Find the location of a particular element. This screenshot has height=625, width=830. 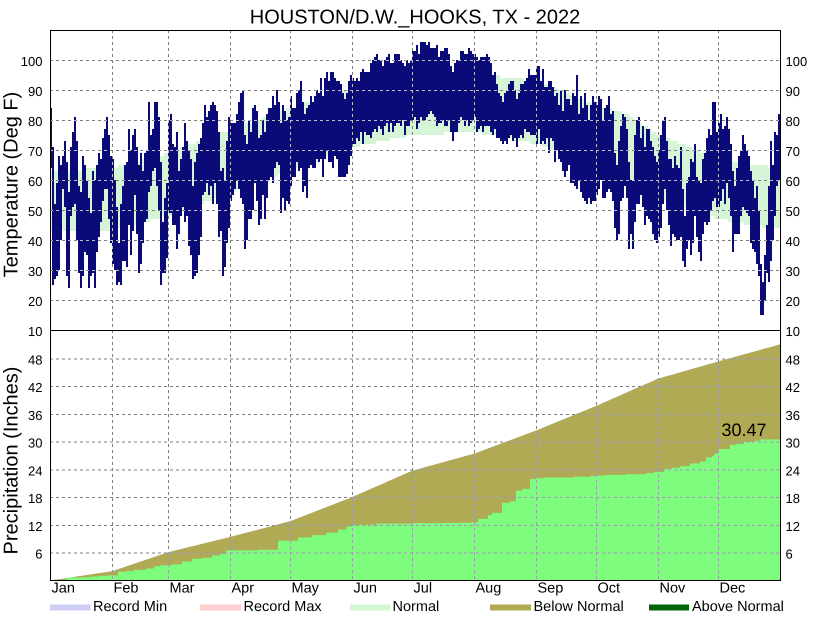

svg-text: Dec is located at coordinates (733, 589).